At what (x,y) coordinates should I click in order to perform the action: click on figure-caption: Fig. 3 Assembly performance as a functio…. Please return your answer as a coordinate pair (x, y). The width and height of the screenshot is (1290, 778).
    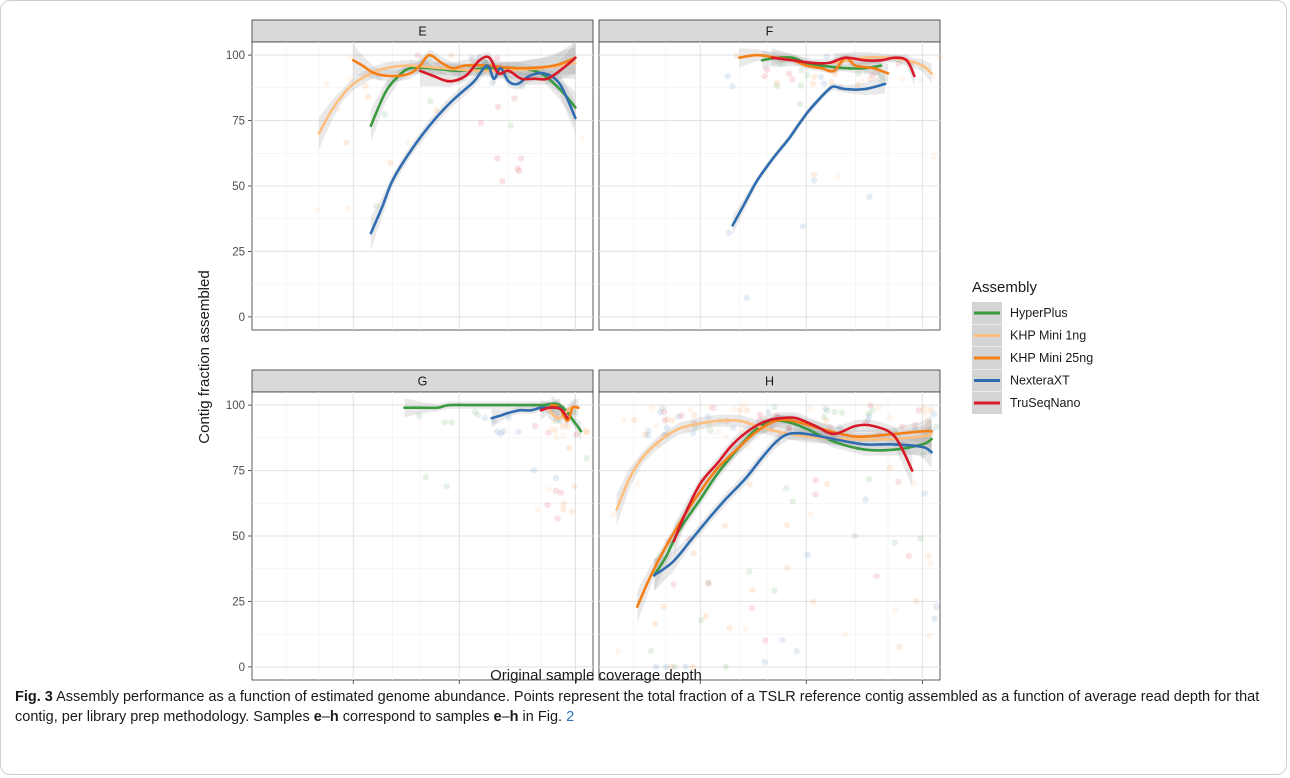
    Looking at the image, I should click on (646, 707).